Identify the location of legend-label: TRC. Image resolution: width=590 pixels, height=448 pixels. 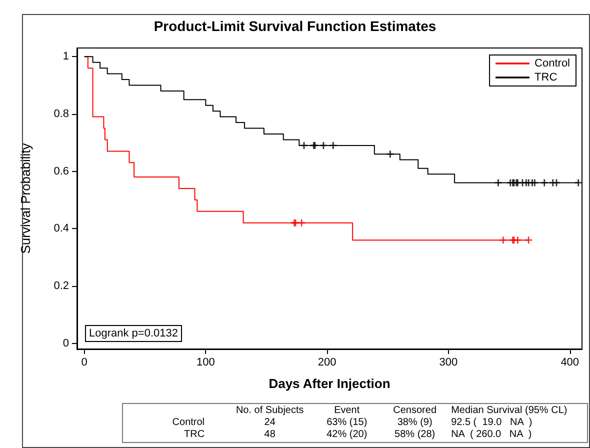
(546, 78).